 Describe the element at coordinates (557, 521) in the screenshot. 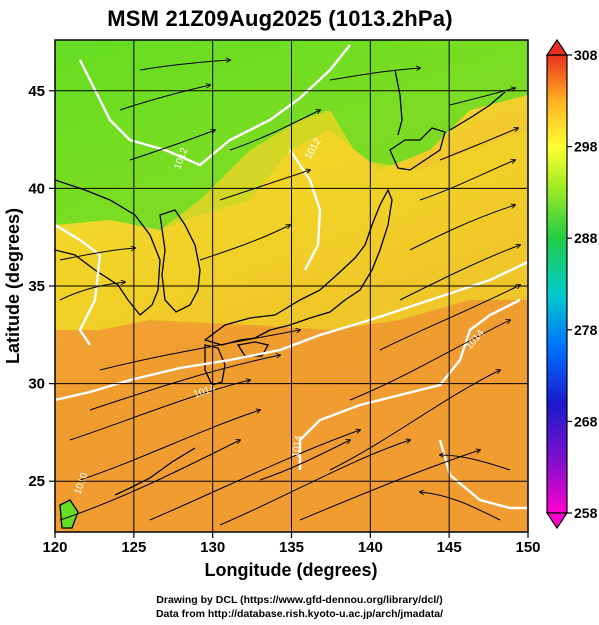

I see `colorbar-bottom-arrow` at that location.